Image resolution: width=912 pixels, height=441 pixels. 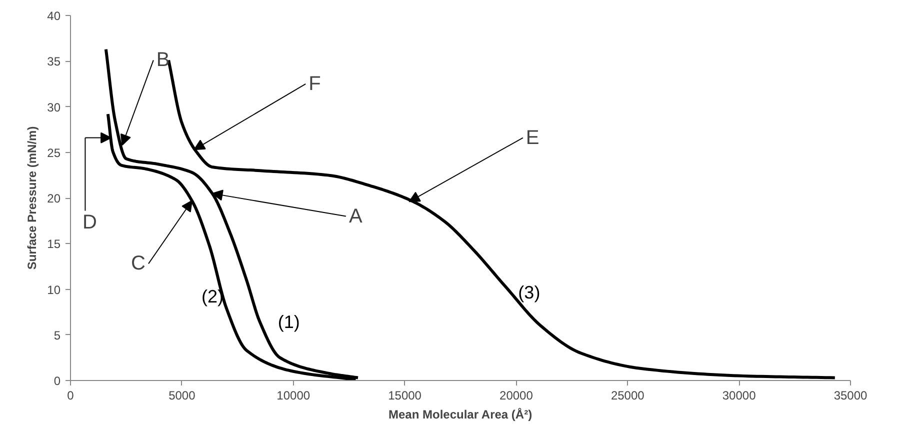 What do you see at coordinates (355, 216) in the screenshot?
I see `annotation: A` at bounding box center [355, 216].